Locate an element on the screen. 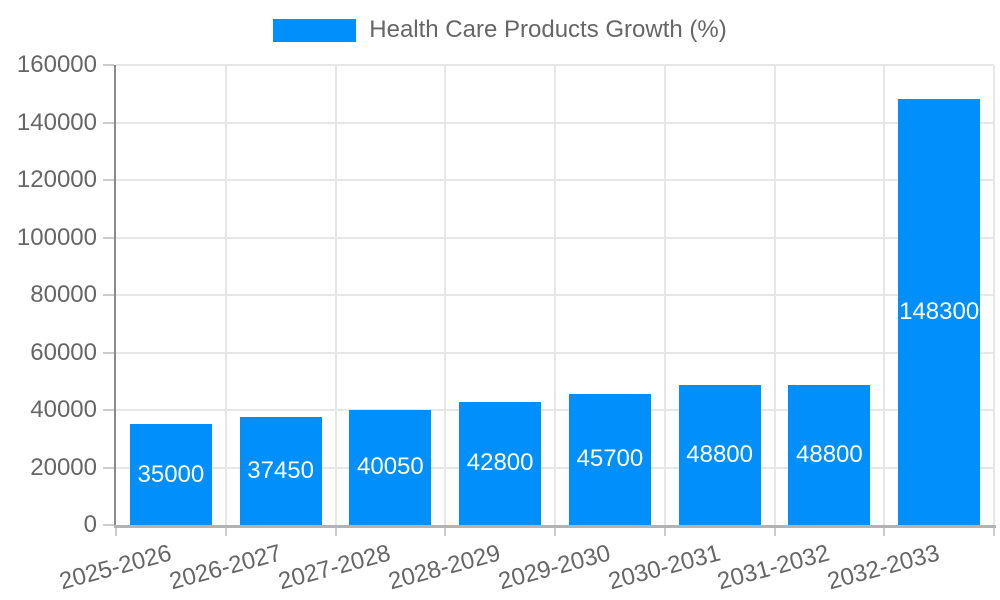 Image resolution: width=1000 pixels, height=600 pixels. bar-value-label: 37450 is located at coordinates (280, 471).